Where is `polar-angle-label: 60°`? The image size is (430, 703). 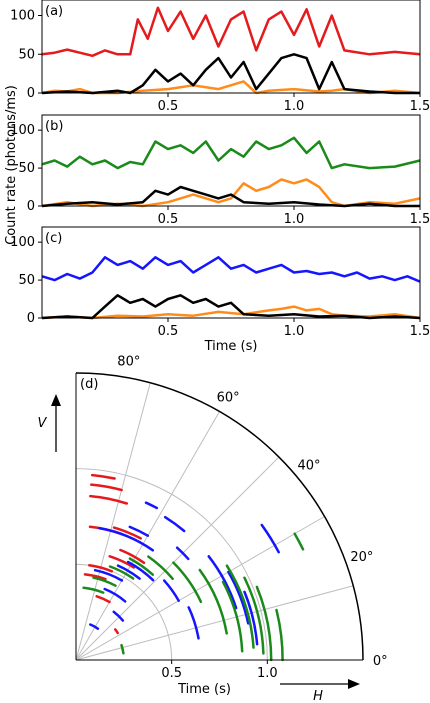
polar-angle-label: 60° is located at coordinates (228, 398).